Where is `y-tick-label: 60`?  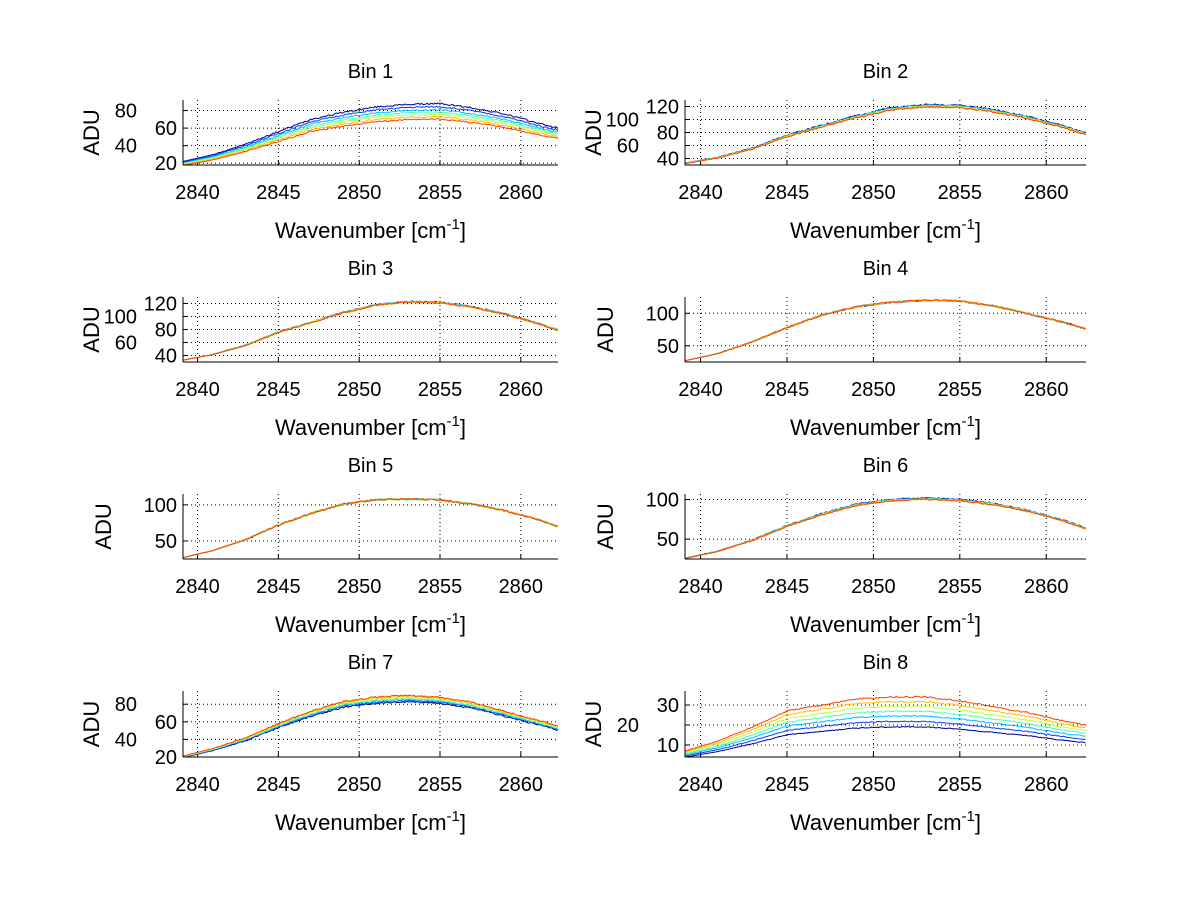
y-tick-label: 60 is located at coordinates (166, 129).